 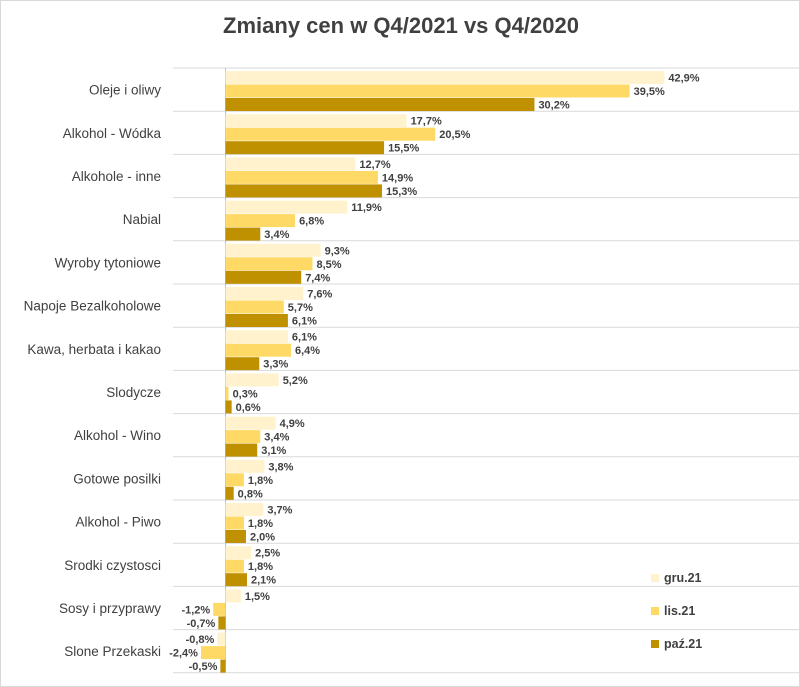 What do you see at coordinates (295, 381) in the screenshot?
I see `data-label: 5,2%` at bounding box center [295, 381].